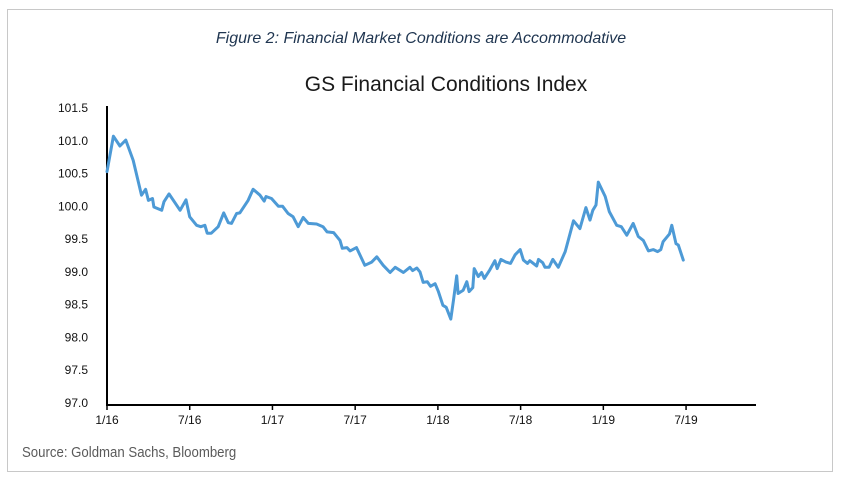  I want to click on chart-title: GS Financial Conditions Index, so click(446, 84).